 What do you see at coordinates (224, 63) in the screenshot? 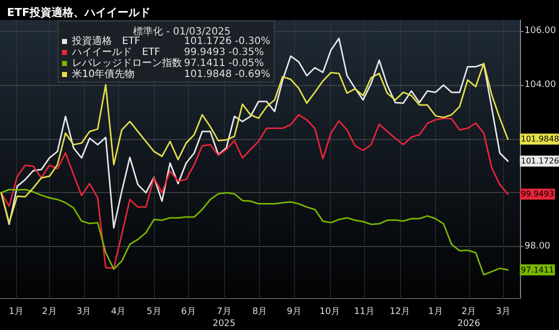
I see `annotation: 97.1411 -0.05%` at bounding box center [224, 63].